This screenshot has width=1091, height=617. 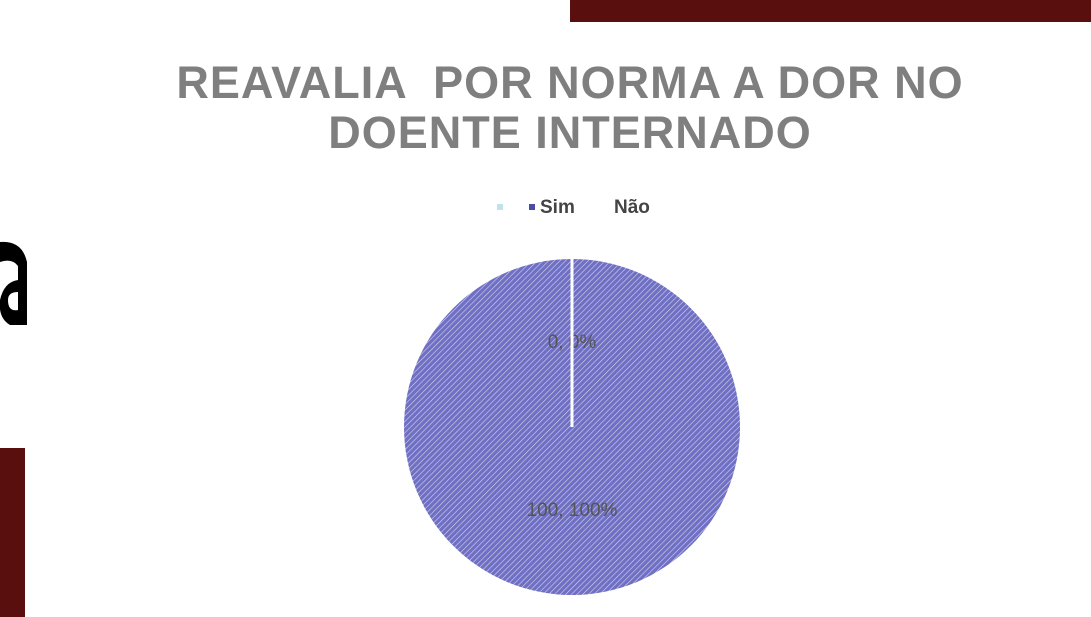 What do you see at coordinates (12, 532) in the screenshot?
I see `side-bar` at bounding box center [12, 532].